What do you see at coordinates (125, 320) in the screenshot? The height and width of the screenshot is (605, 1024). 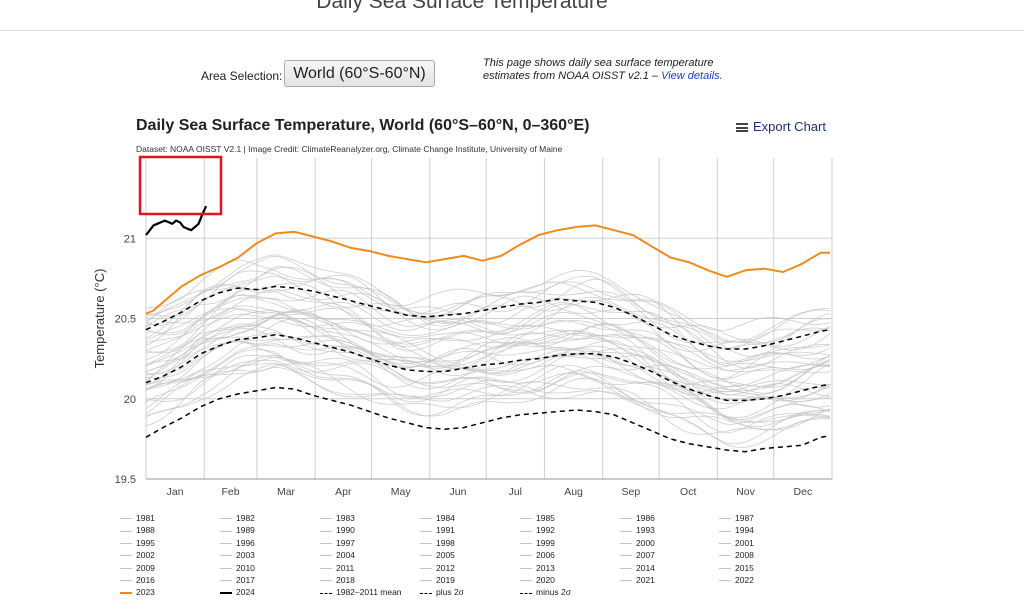 I see `y-tick-label: 20.5` at bounding box center [125, 320].